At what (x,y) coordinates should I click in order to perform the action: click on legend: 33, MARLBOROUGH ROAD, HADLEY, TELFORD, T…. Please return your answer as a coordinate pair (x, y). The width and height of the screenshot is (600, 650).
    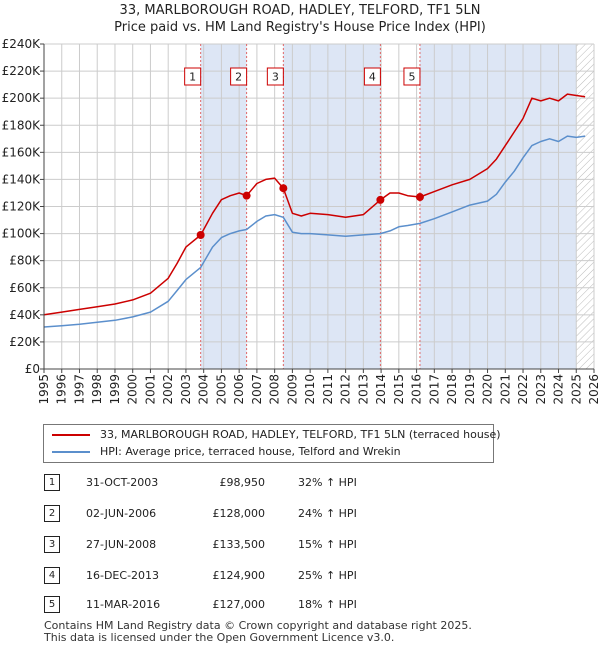
    Looking at the image, I should click on (272, 443).